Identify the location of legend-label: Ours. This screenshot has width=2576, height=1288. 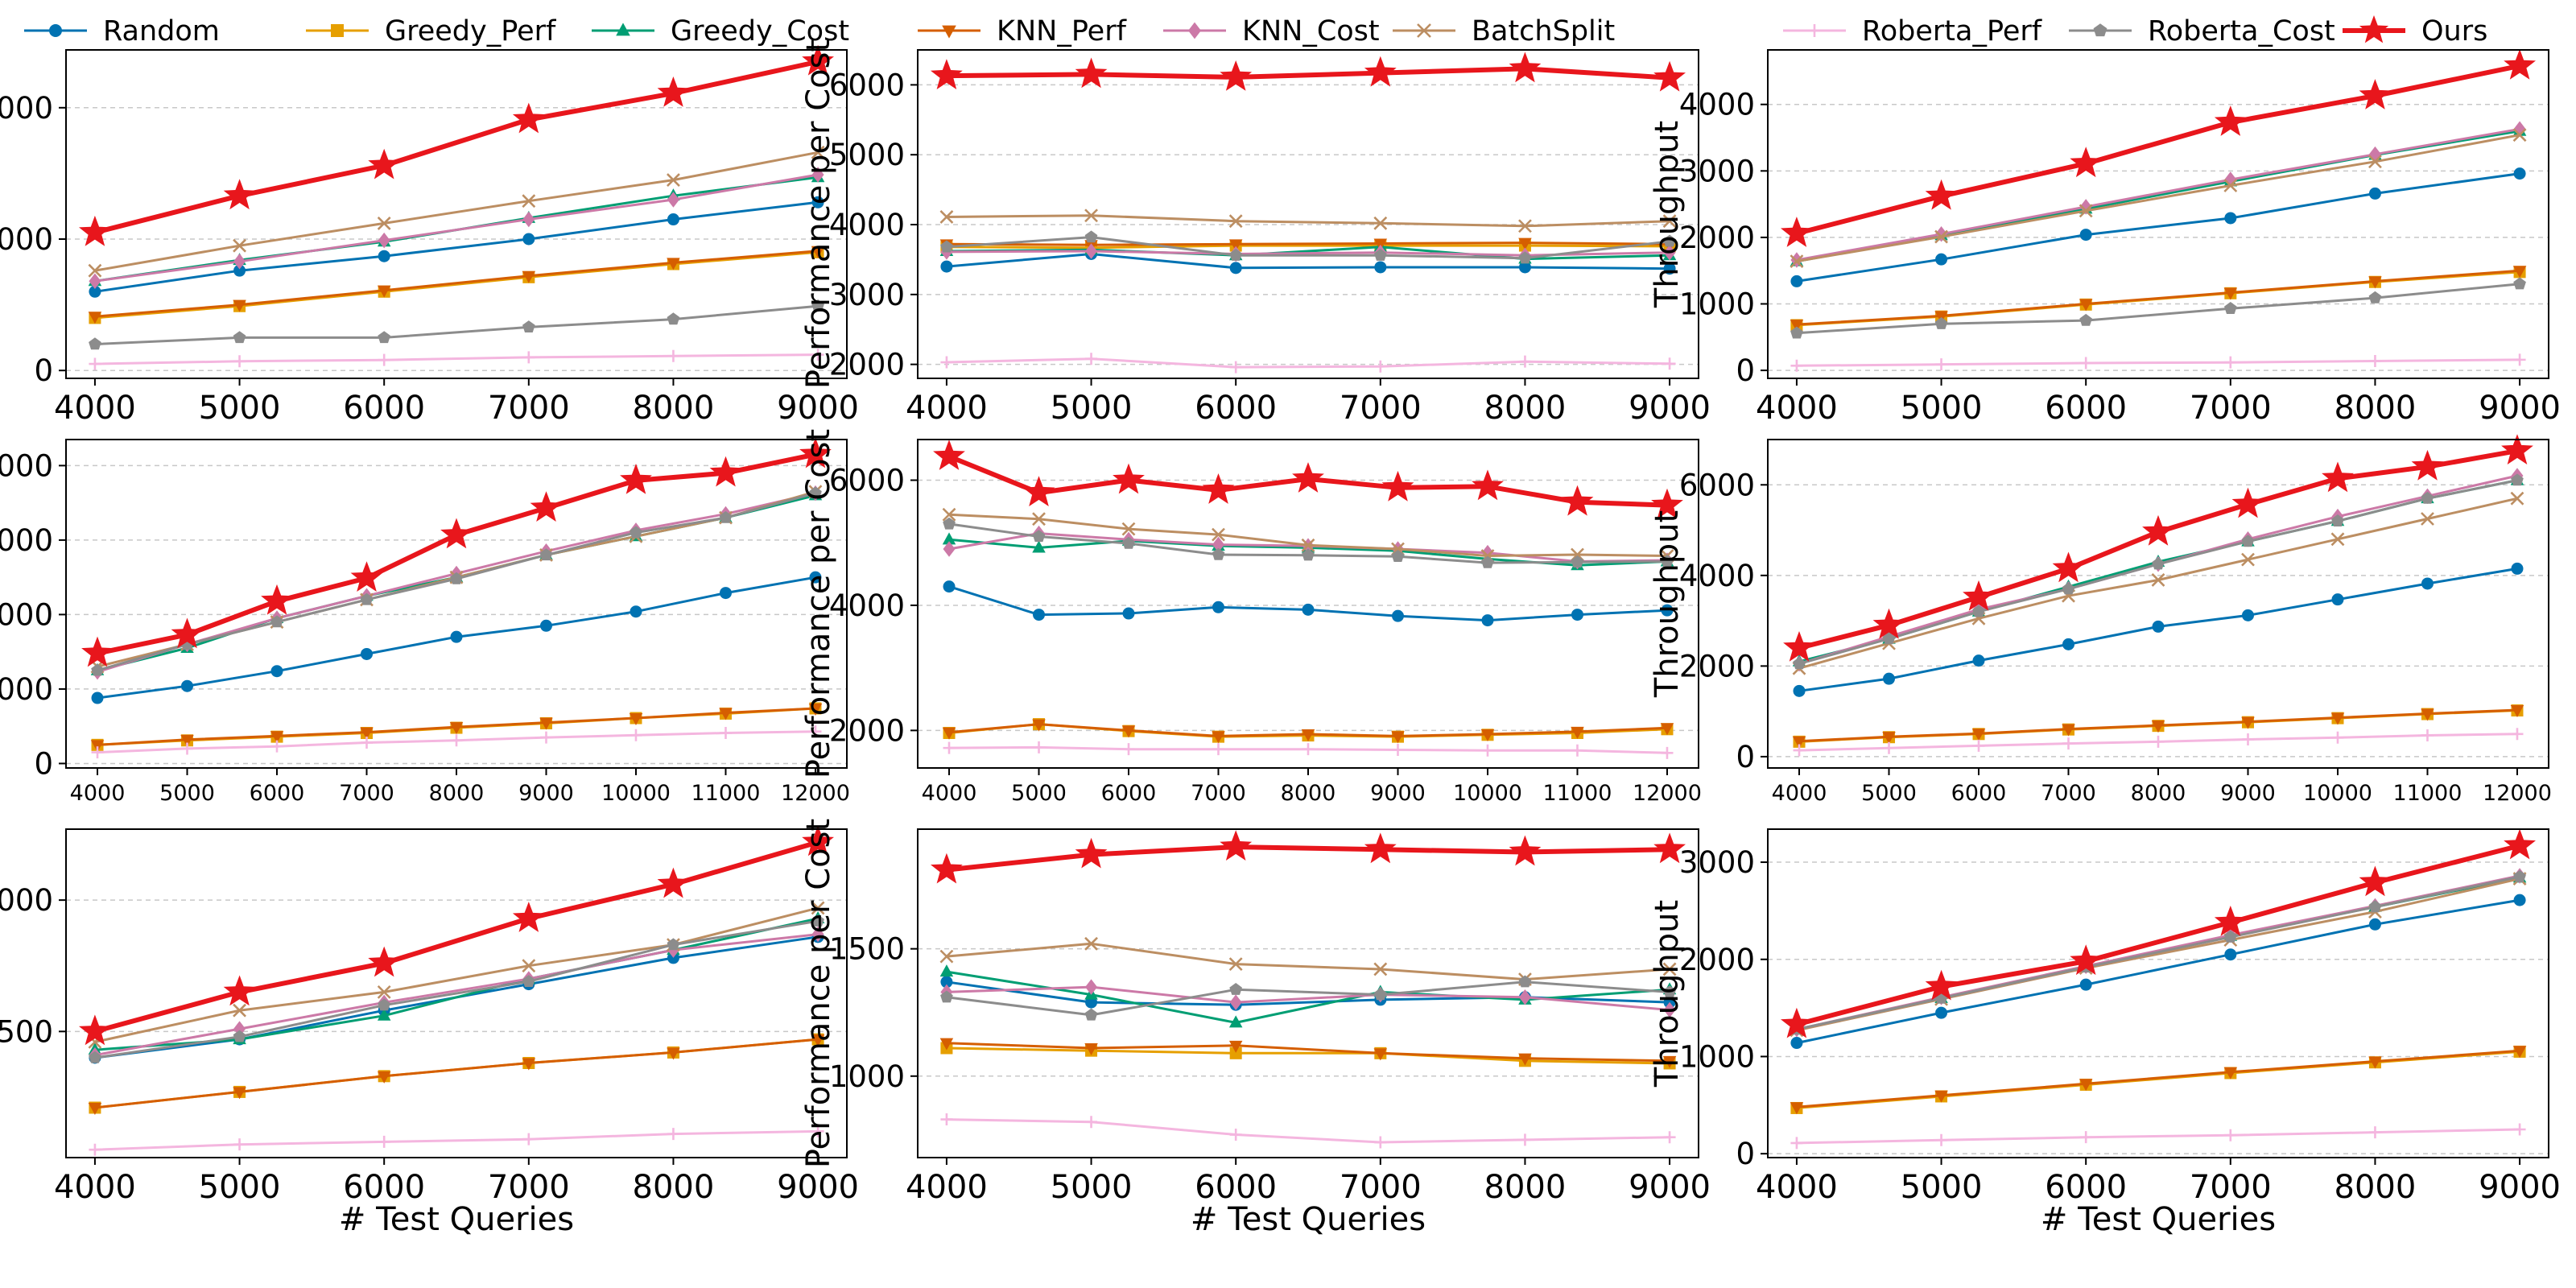
(2454, 31).